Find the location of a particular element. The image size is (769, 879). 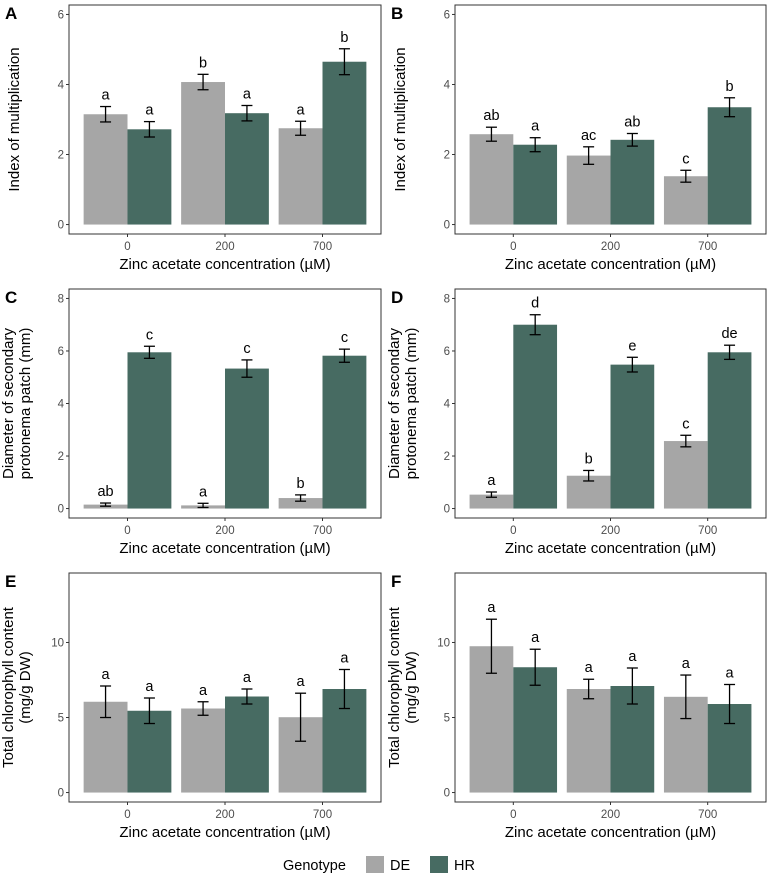

panel-label: F is located at coordinates (396, 581).